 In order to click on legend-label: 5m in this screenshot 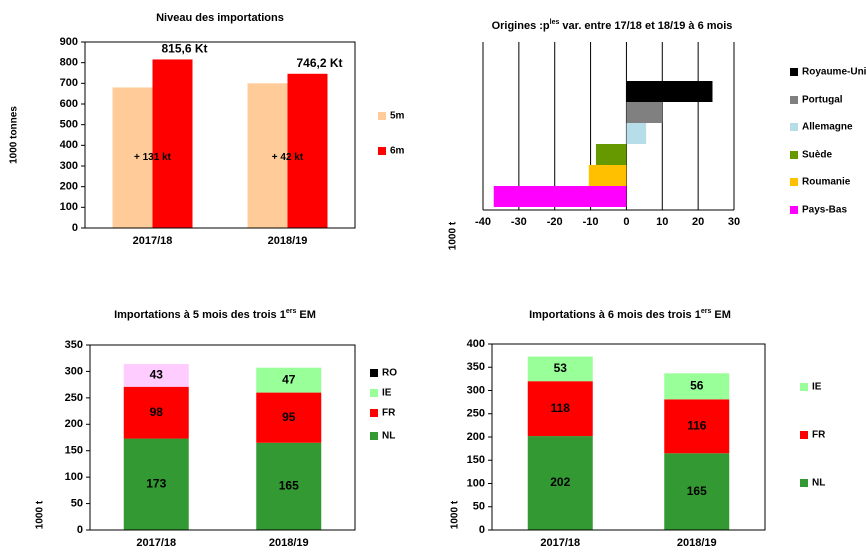, I will do `click(397, 116)`.